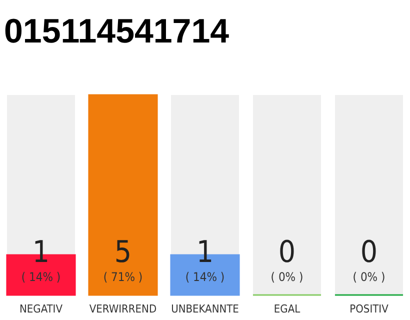  Describe the element at coordinates (41, 309) in the screenshot. I see `x-tick-label: NEGATIV` at that location.